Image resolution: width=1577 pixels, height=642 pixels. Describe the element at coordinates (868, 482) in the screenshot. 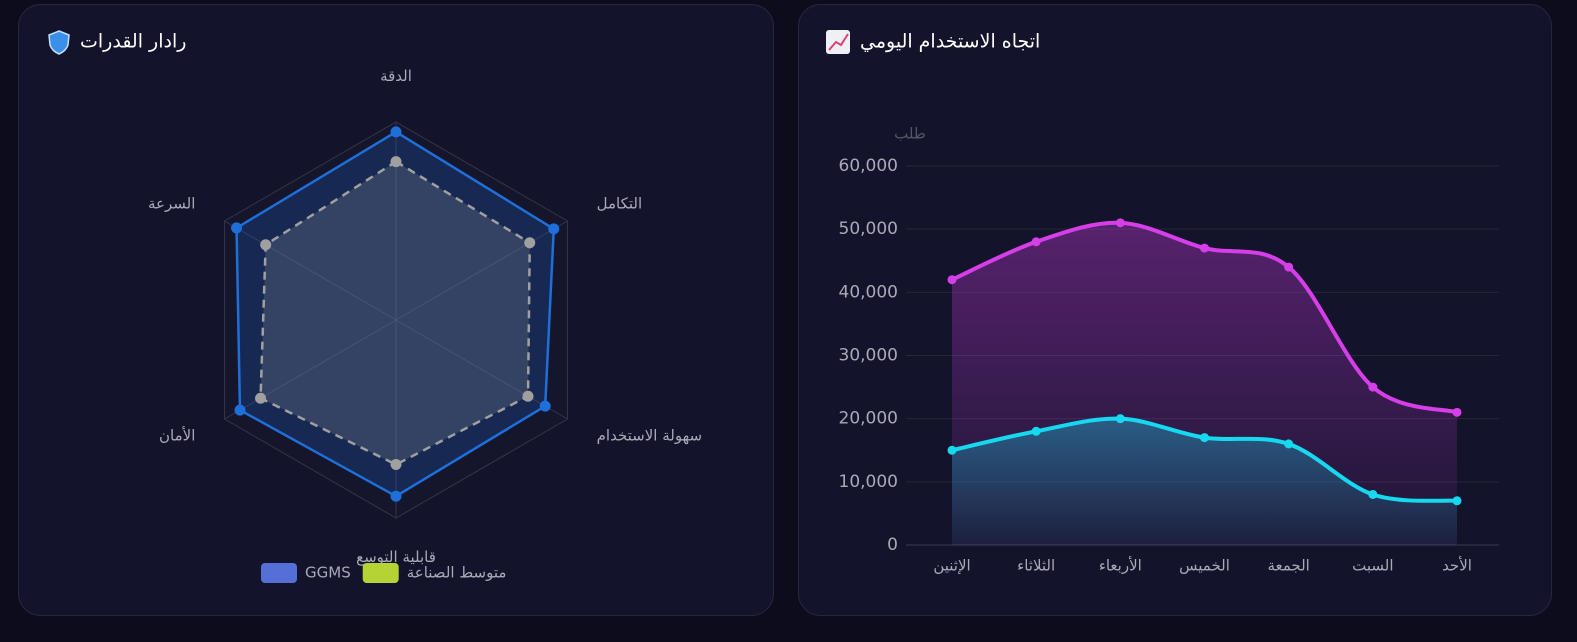

I see `y-tick-label: 10,000` at that location.